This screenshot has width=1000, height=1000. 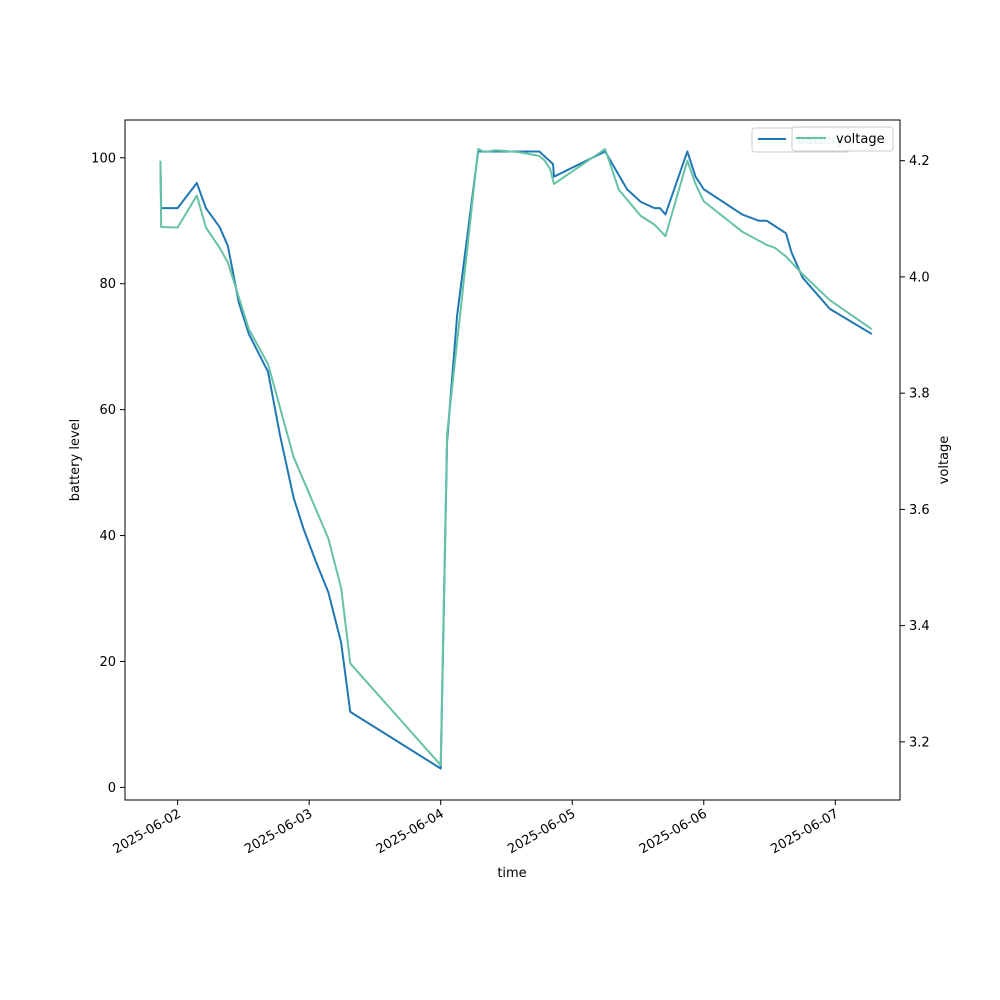 I want to click on y-left-tick-label: 100, so click(x=103, y=158).